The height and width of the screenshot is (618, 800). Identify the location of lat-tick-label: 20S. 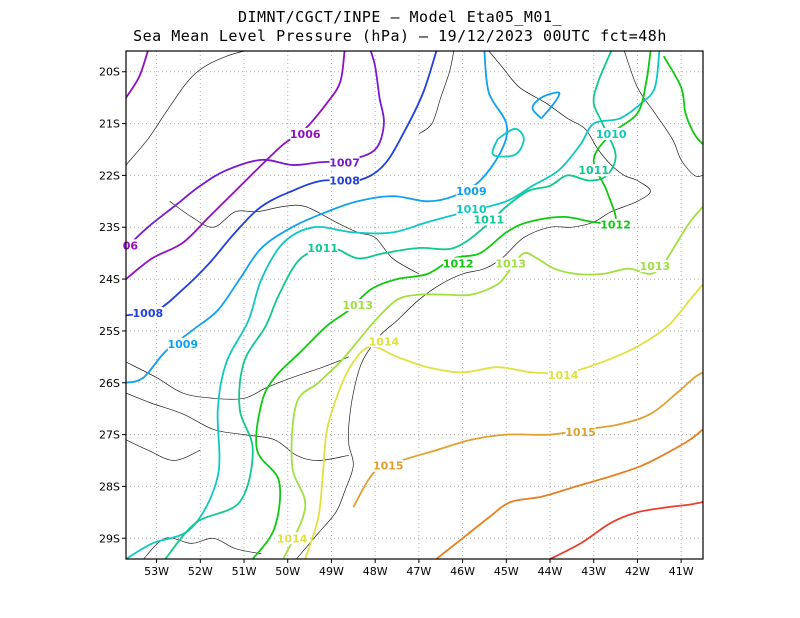
(109, 72).